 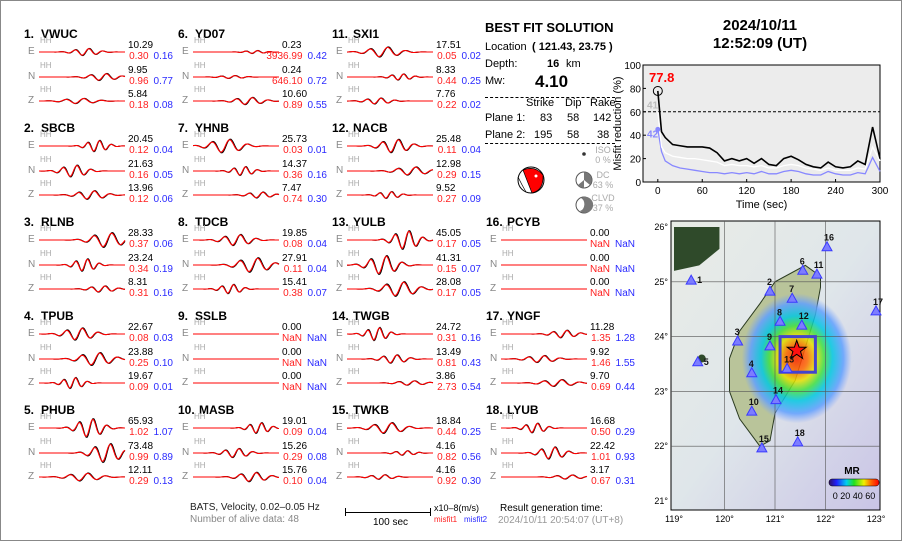 What do you see at coordinates (163, 432) in the screenshot?
I see `misfit2-value: 1.07` at bounding box center [163, 432].